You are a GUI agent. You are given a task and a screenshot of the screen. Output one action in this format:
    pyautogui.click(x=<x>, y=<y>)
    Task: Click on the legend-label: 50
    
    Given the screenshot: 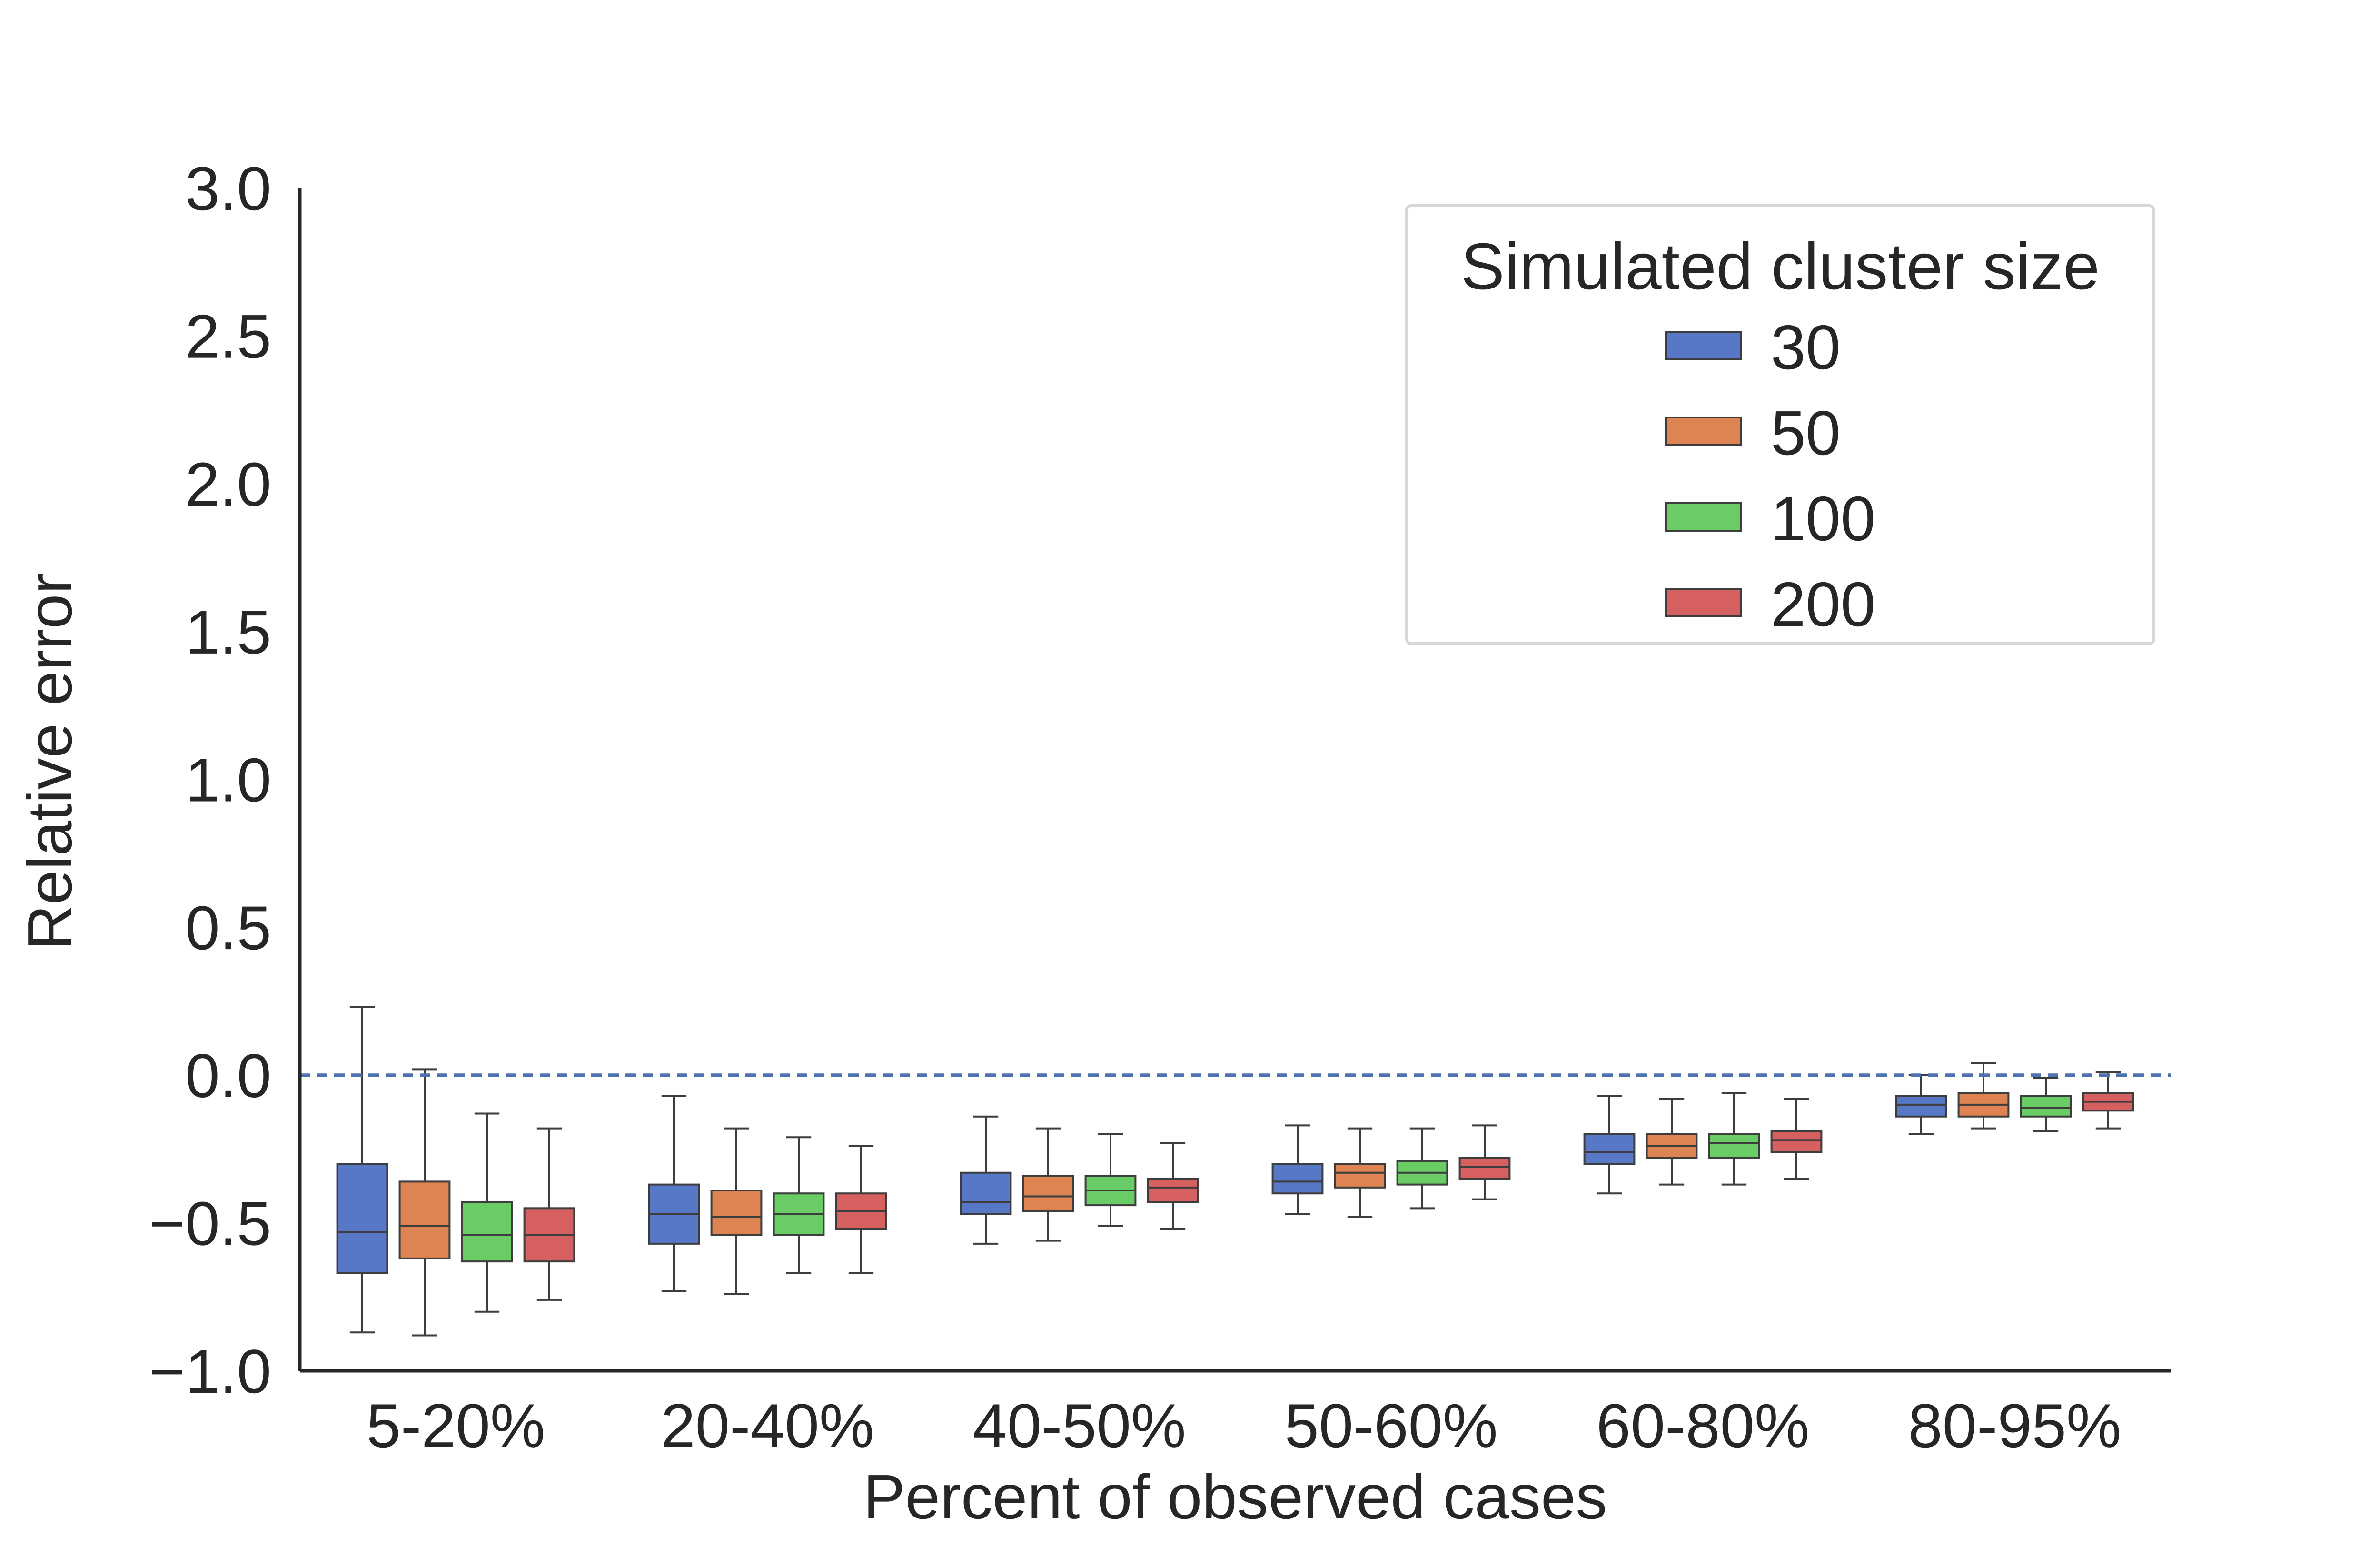 What is the action you would take?
    pyautogui.click(x=1806, y=433)
    